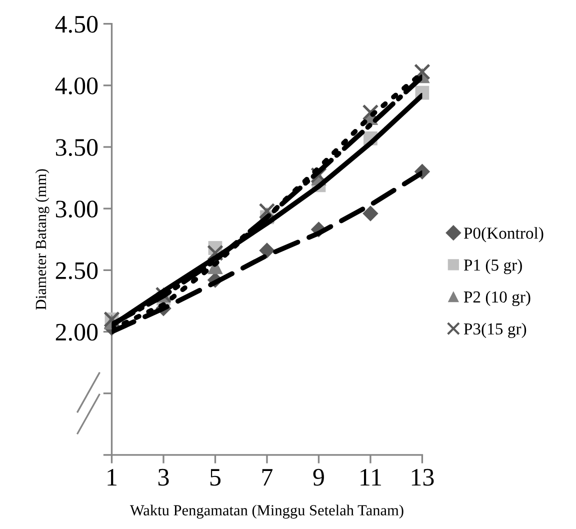 The image size is (576, 529). I want to click on x-tick-label: 7, so click(267, 477).